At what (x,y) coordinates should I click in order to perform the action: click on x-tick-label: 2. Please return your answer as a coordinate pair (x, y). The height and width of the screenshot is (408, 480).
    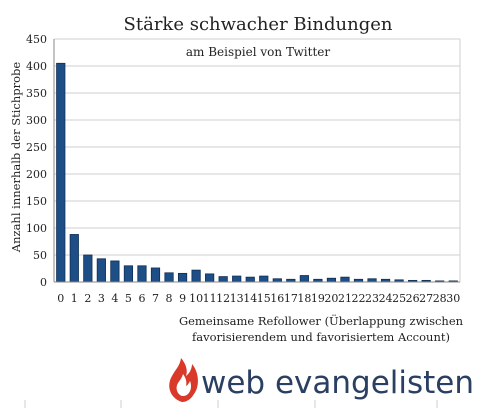
    Looking at the image, I should click on (87, 298).